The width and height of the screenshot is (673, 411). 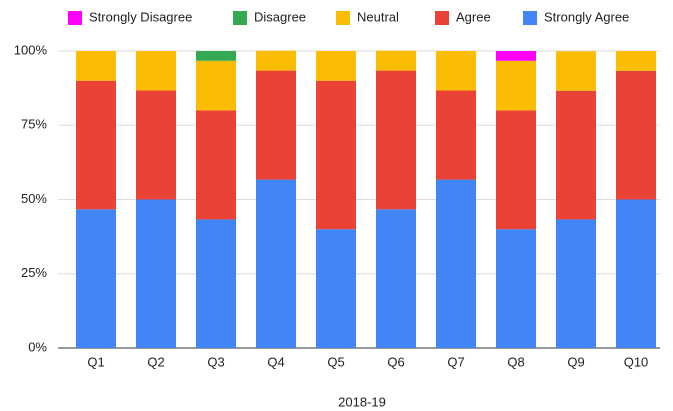 What do you see at coordinates (95, 361) in the screenshot?
I see `x-tick-label: Q1` at bounding box center [95, 361].